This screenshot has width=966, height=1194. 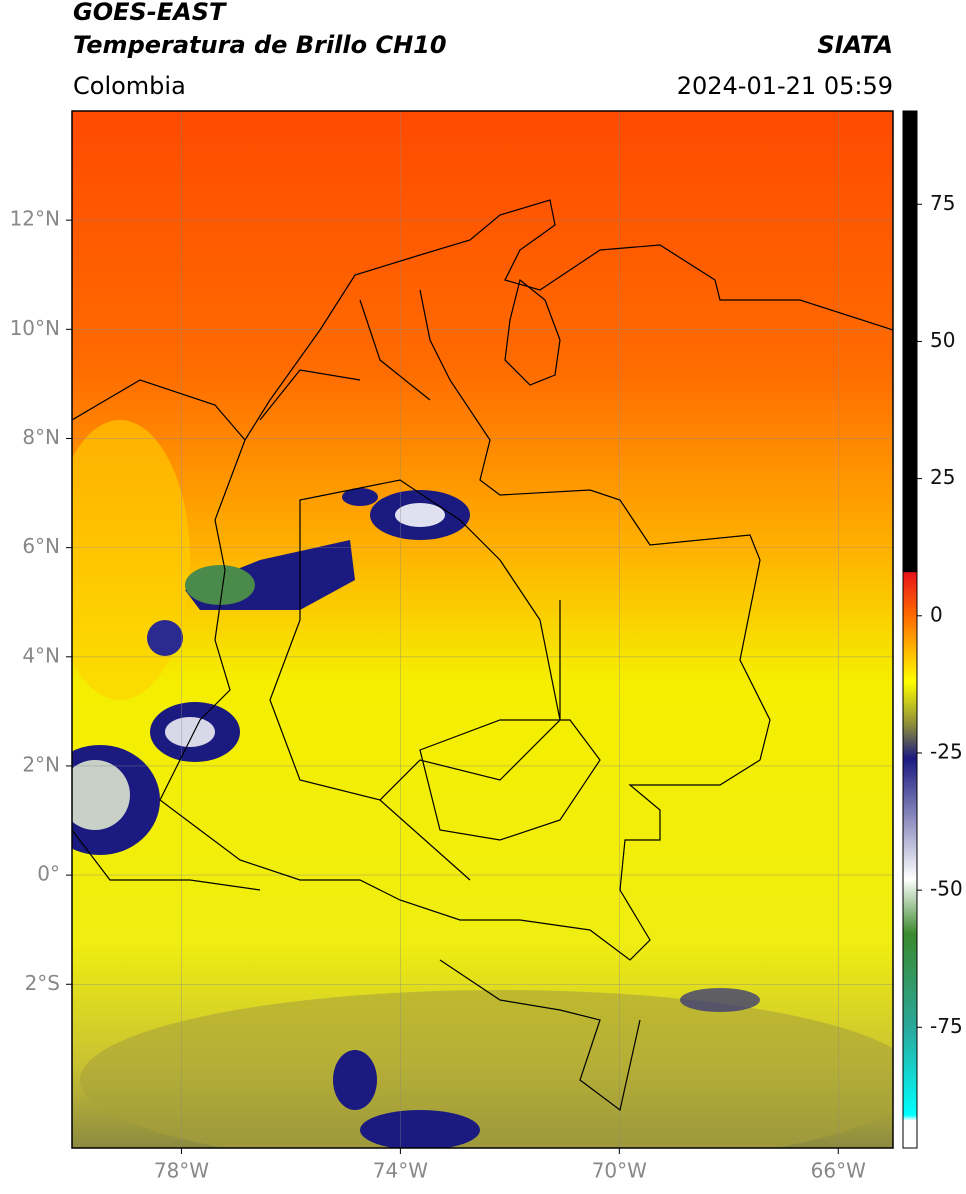 What do you see at coordinates (838, 1171) in the screenshot?
I see `x-tick-label: 66°W` at bounding box center [838, 1171].